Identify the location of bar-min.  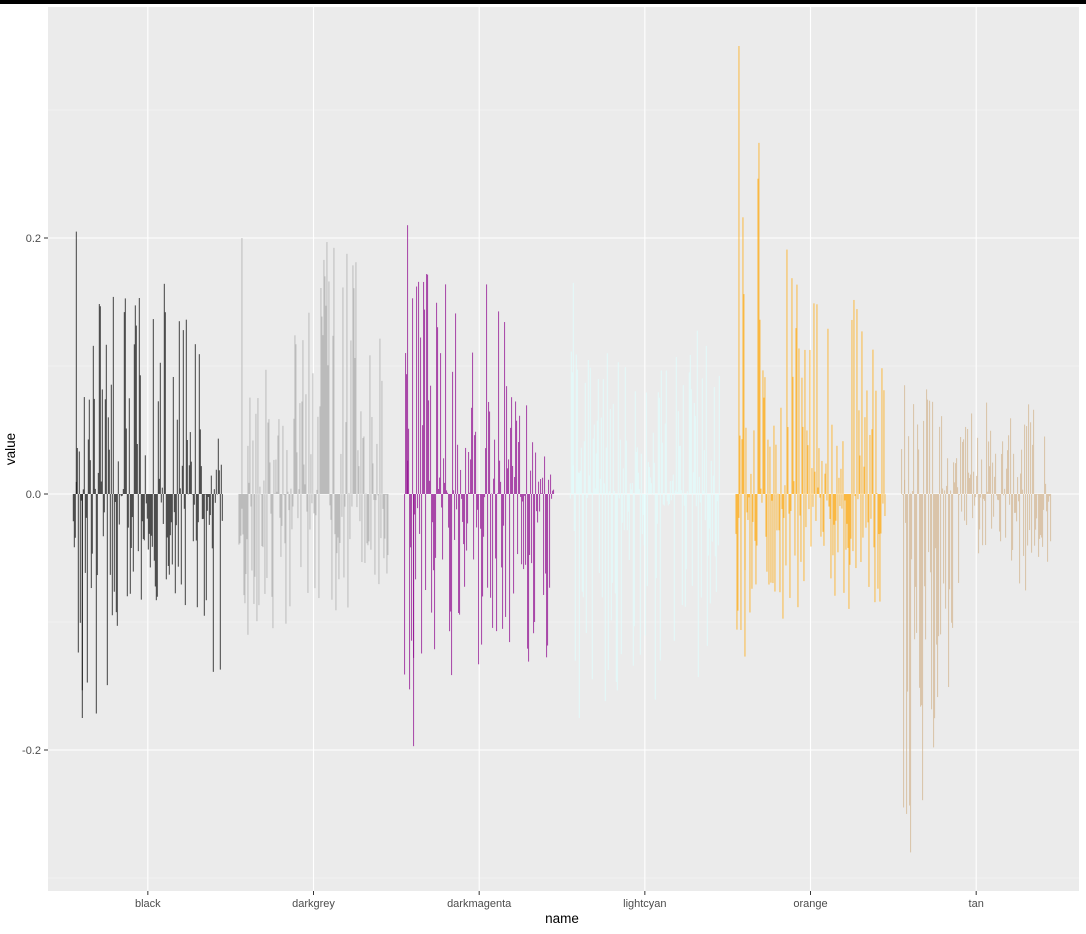
(579, 606).